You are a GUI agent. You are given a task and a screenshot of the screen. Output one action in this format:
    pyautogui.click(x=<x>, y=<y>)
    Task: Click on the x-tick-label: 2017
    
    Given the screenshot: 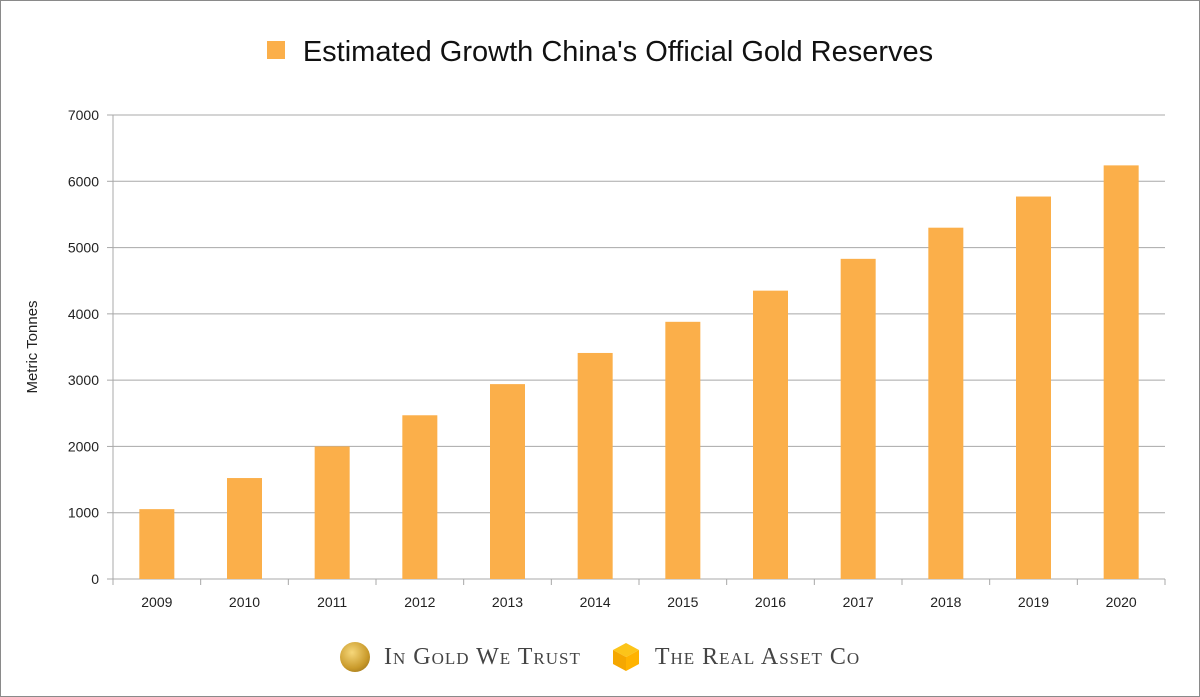 What is the action you would take?
    pyautogui.click(x=858, y=602)
    